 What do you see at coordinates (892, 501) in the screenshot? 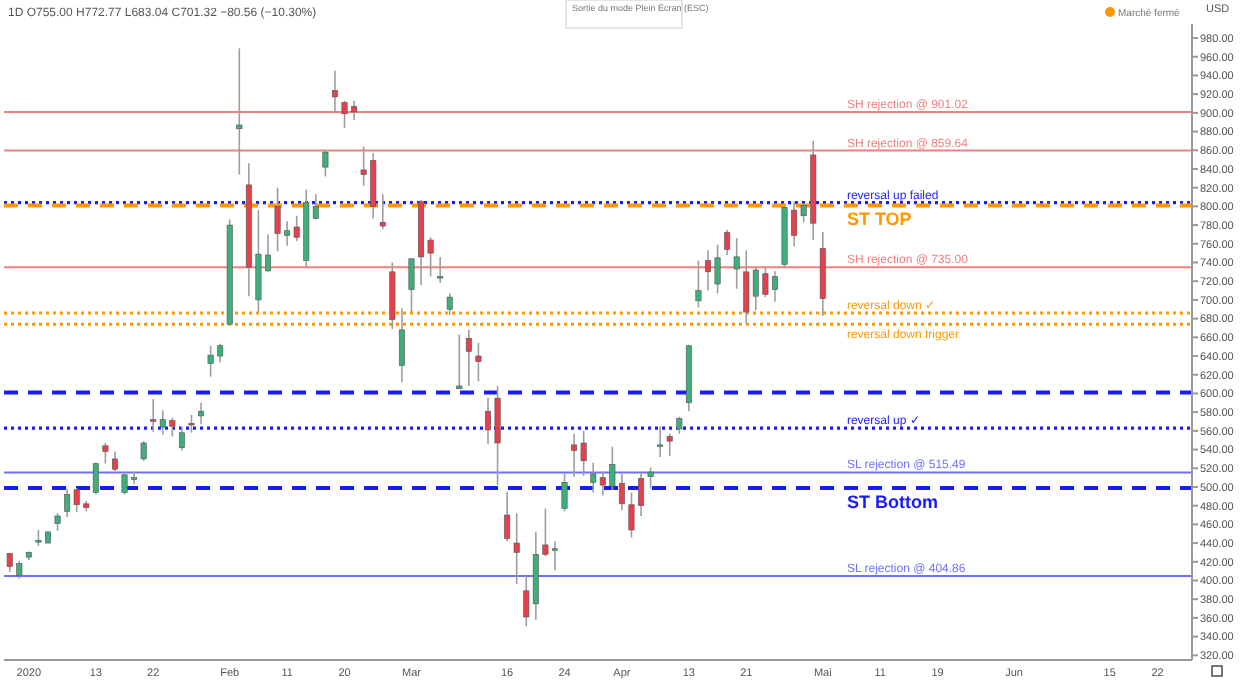
I see `ref-line-label: ST Bottom` at bounding box center [892, 501].